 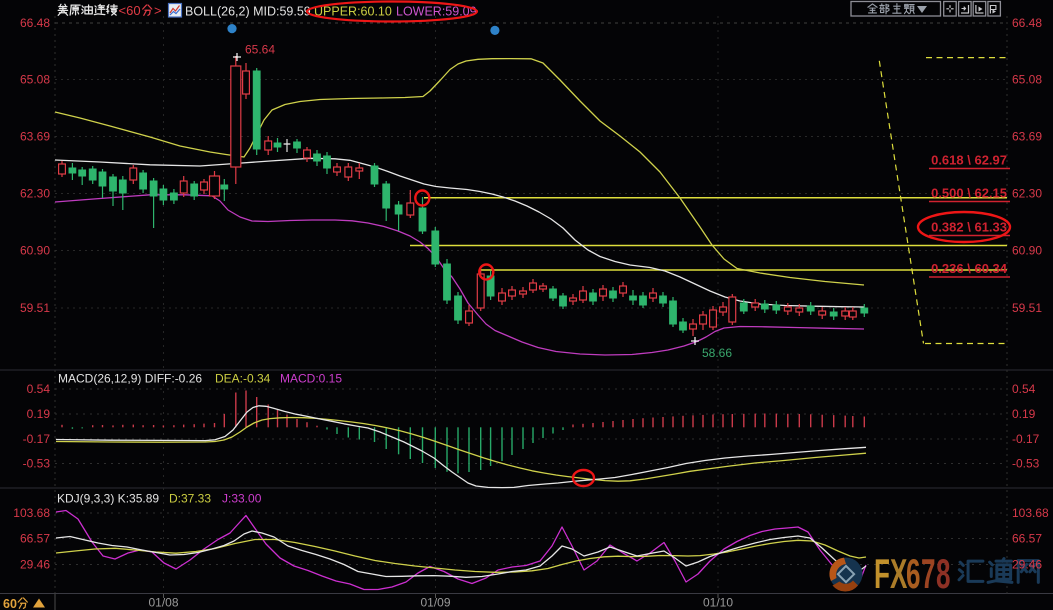 What do you see at coordinates (436, 12) in the screenshot?
I see `svg-text: LOWER:59.09` at bounding box center [436, 12].